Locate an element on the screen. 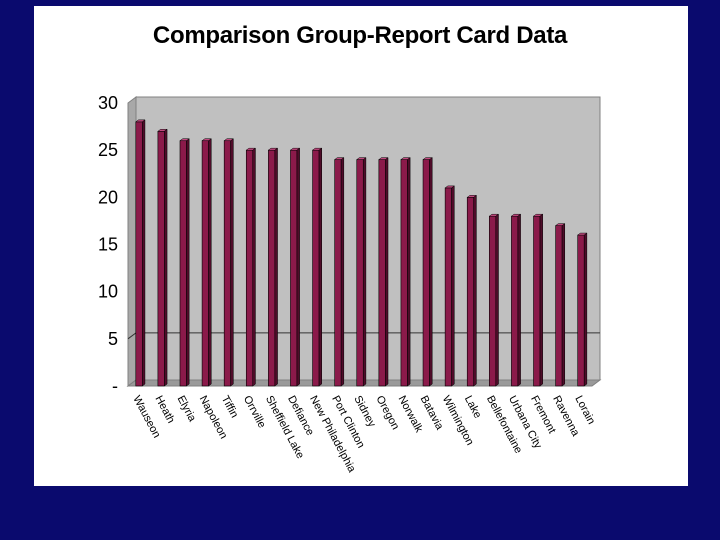  y-tick-label: 20 is located at coordinates (108, 197).